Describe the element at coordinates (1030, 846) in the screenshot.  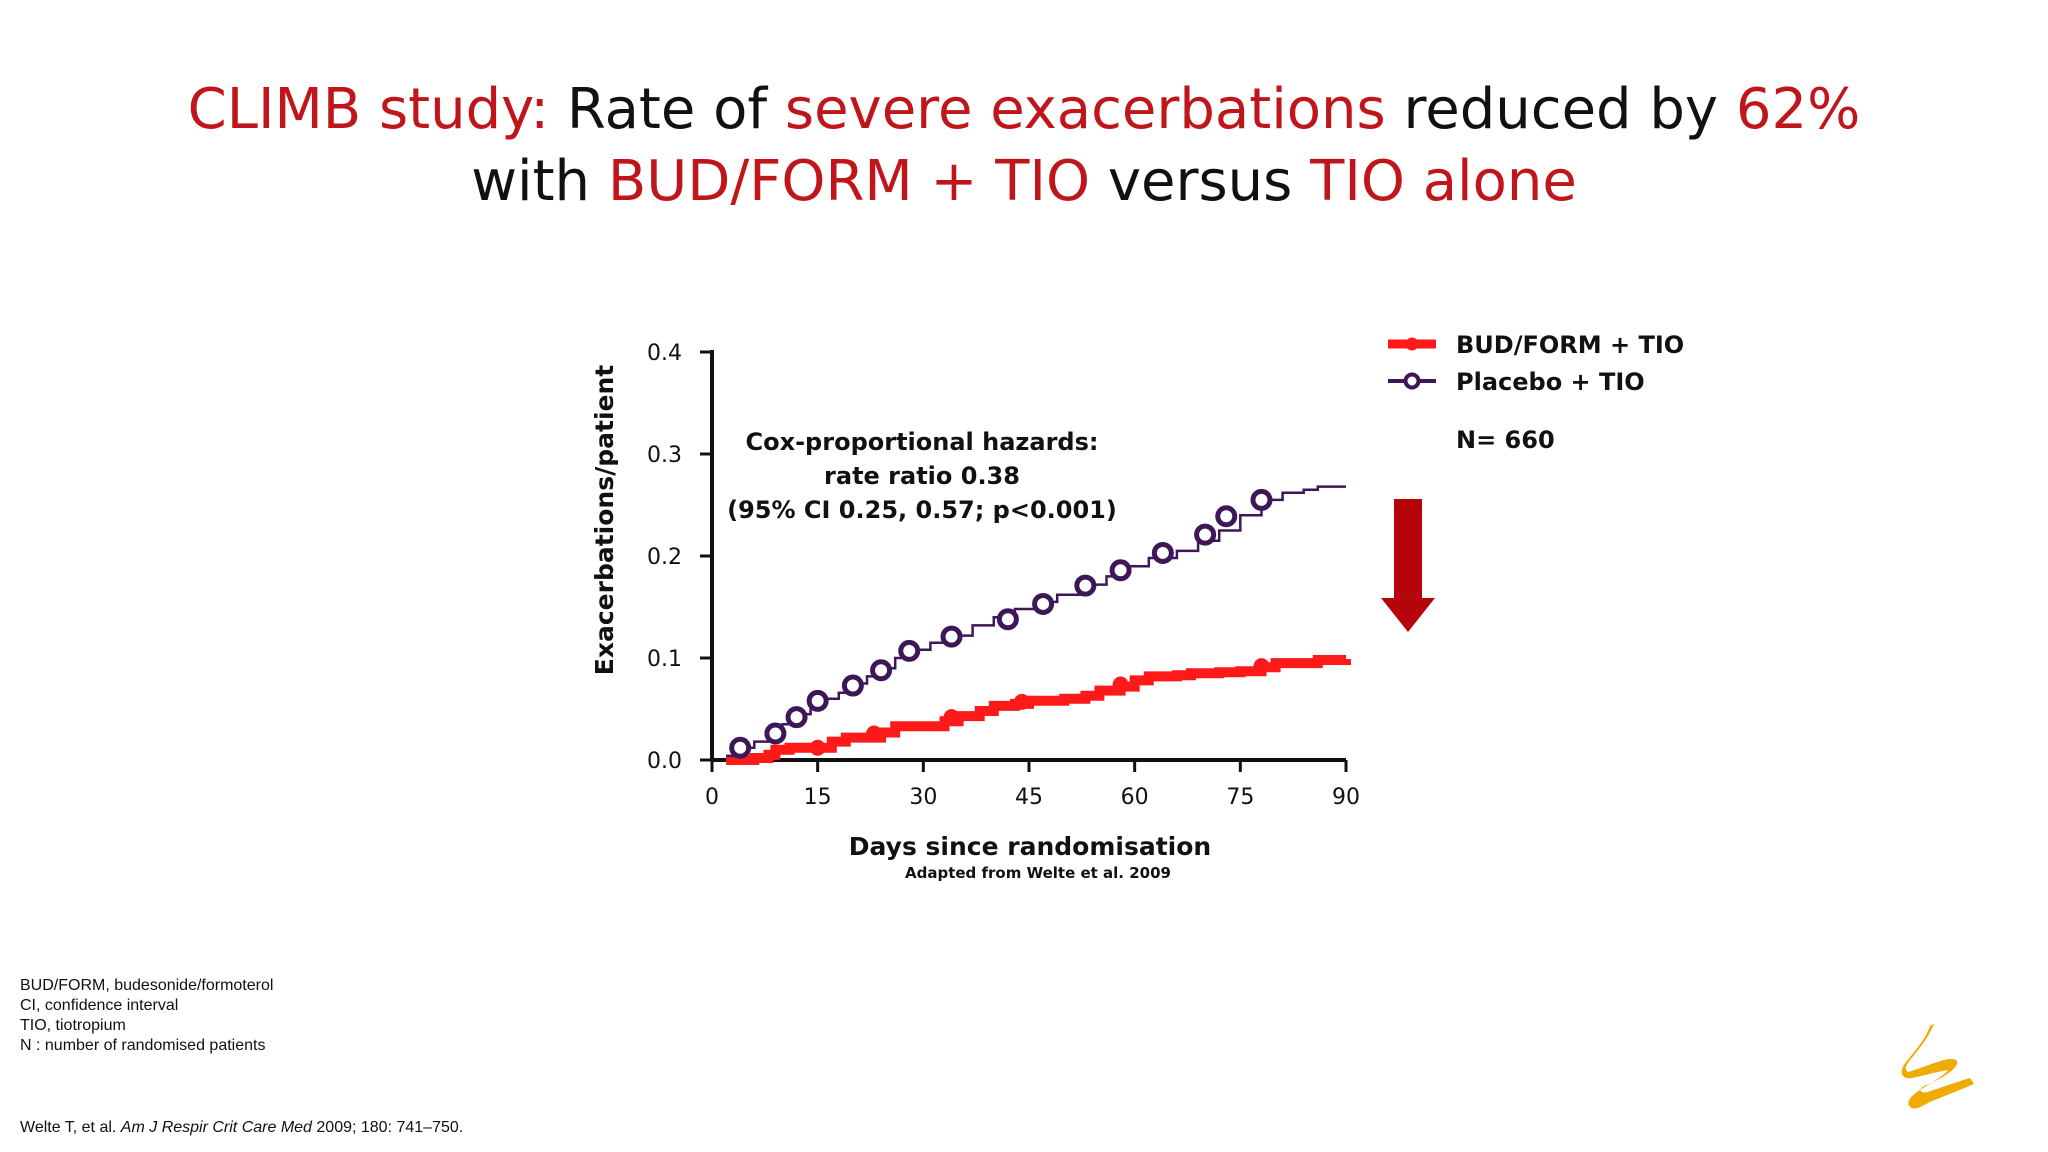
I see `x-axis-title: Days since randomisation` at that location.